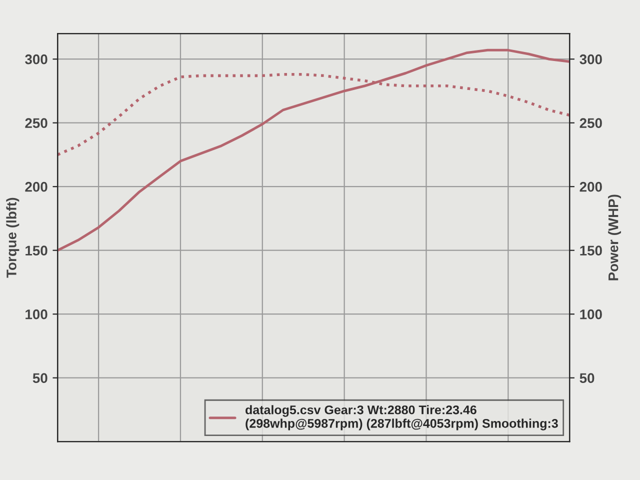  I want to click on y-tick-label: 100, so click(37, 314).